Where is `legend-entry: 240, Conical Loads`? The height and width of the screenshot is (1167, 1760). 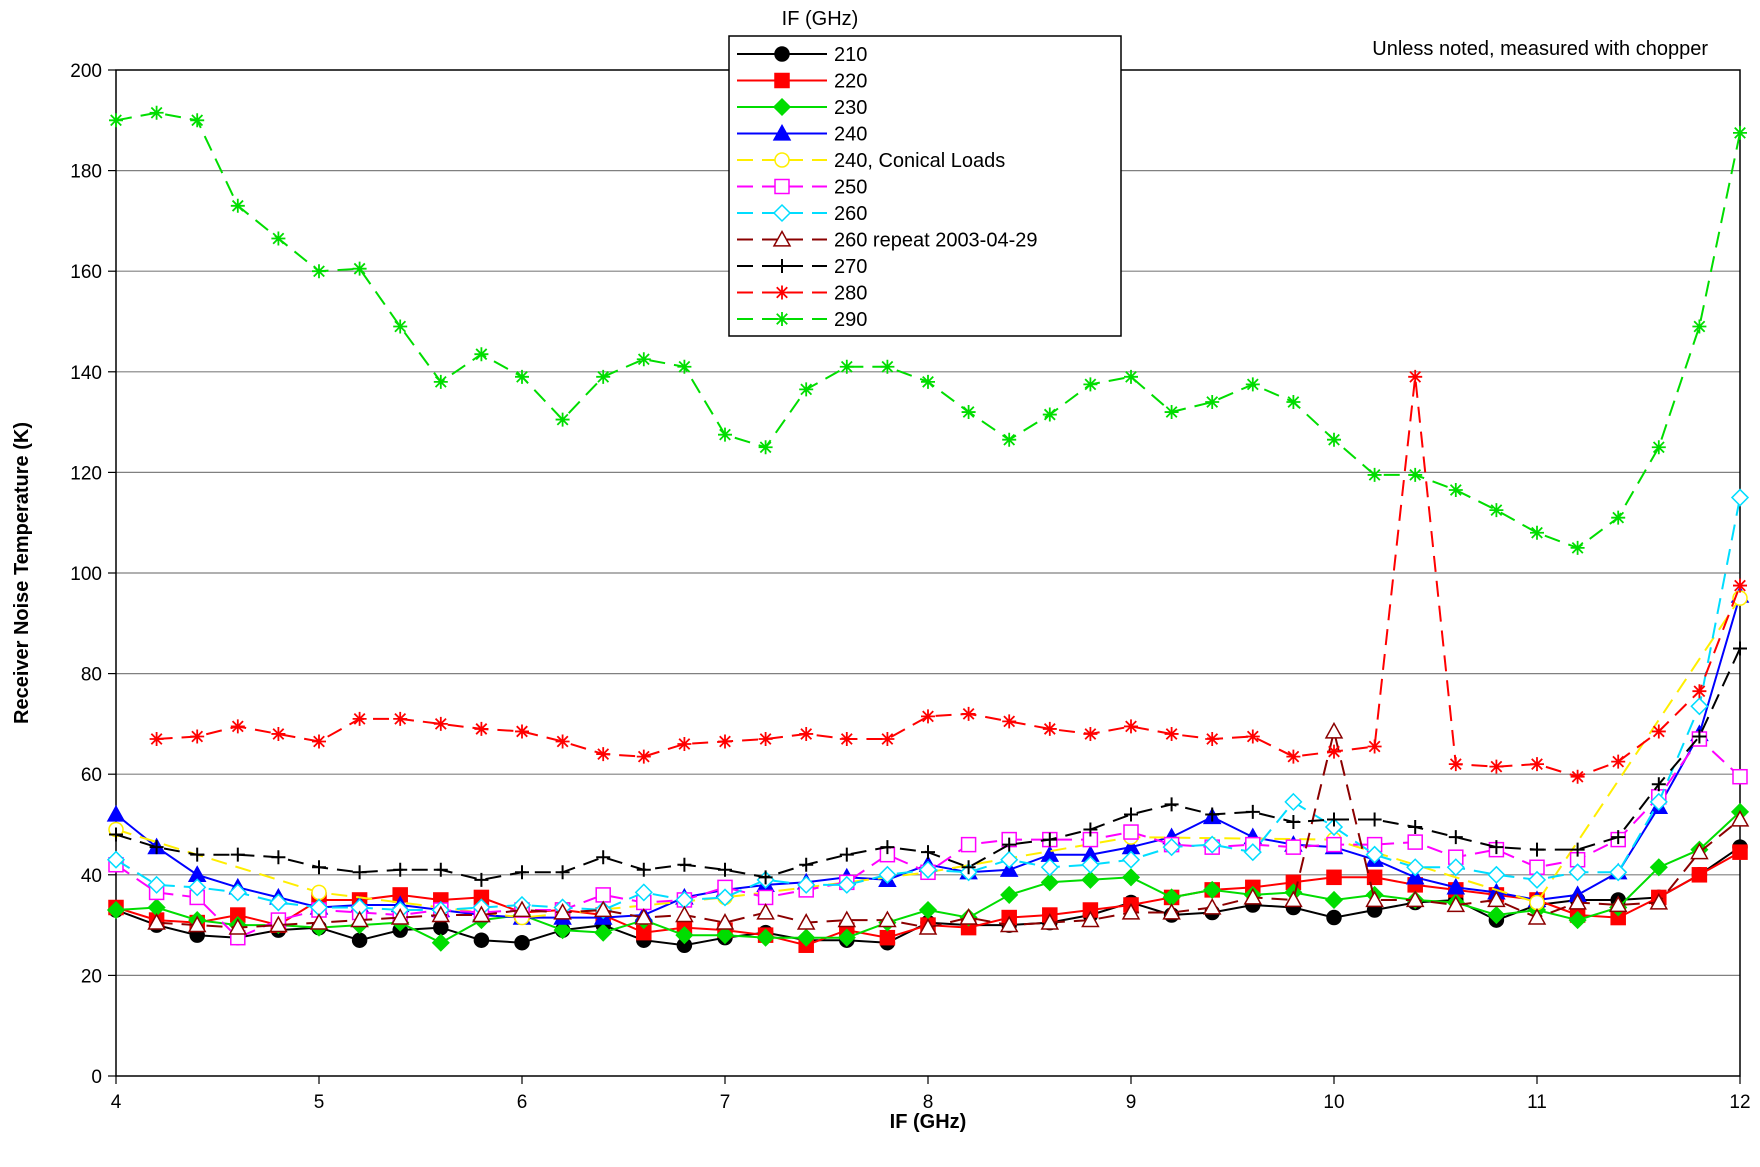 legend-entry: 240, Conical Loads is located at coordinates (871, 161).